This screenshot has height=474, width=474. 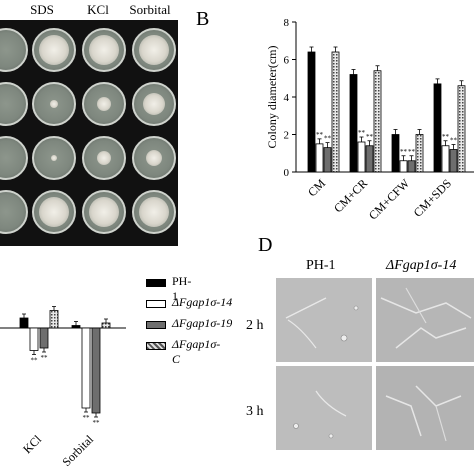 What do you see at coordinates (98, 9) in the screenshot?
I see `column-label-kcl: KCl` at bounding box center [98, 9].